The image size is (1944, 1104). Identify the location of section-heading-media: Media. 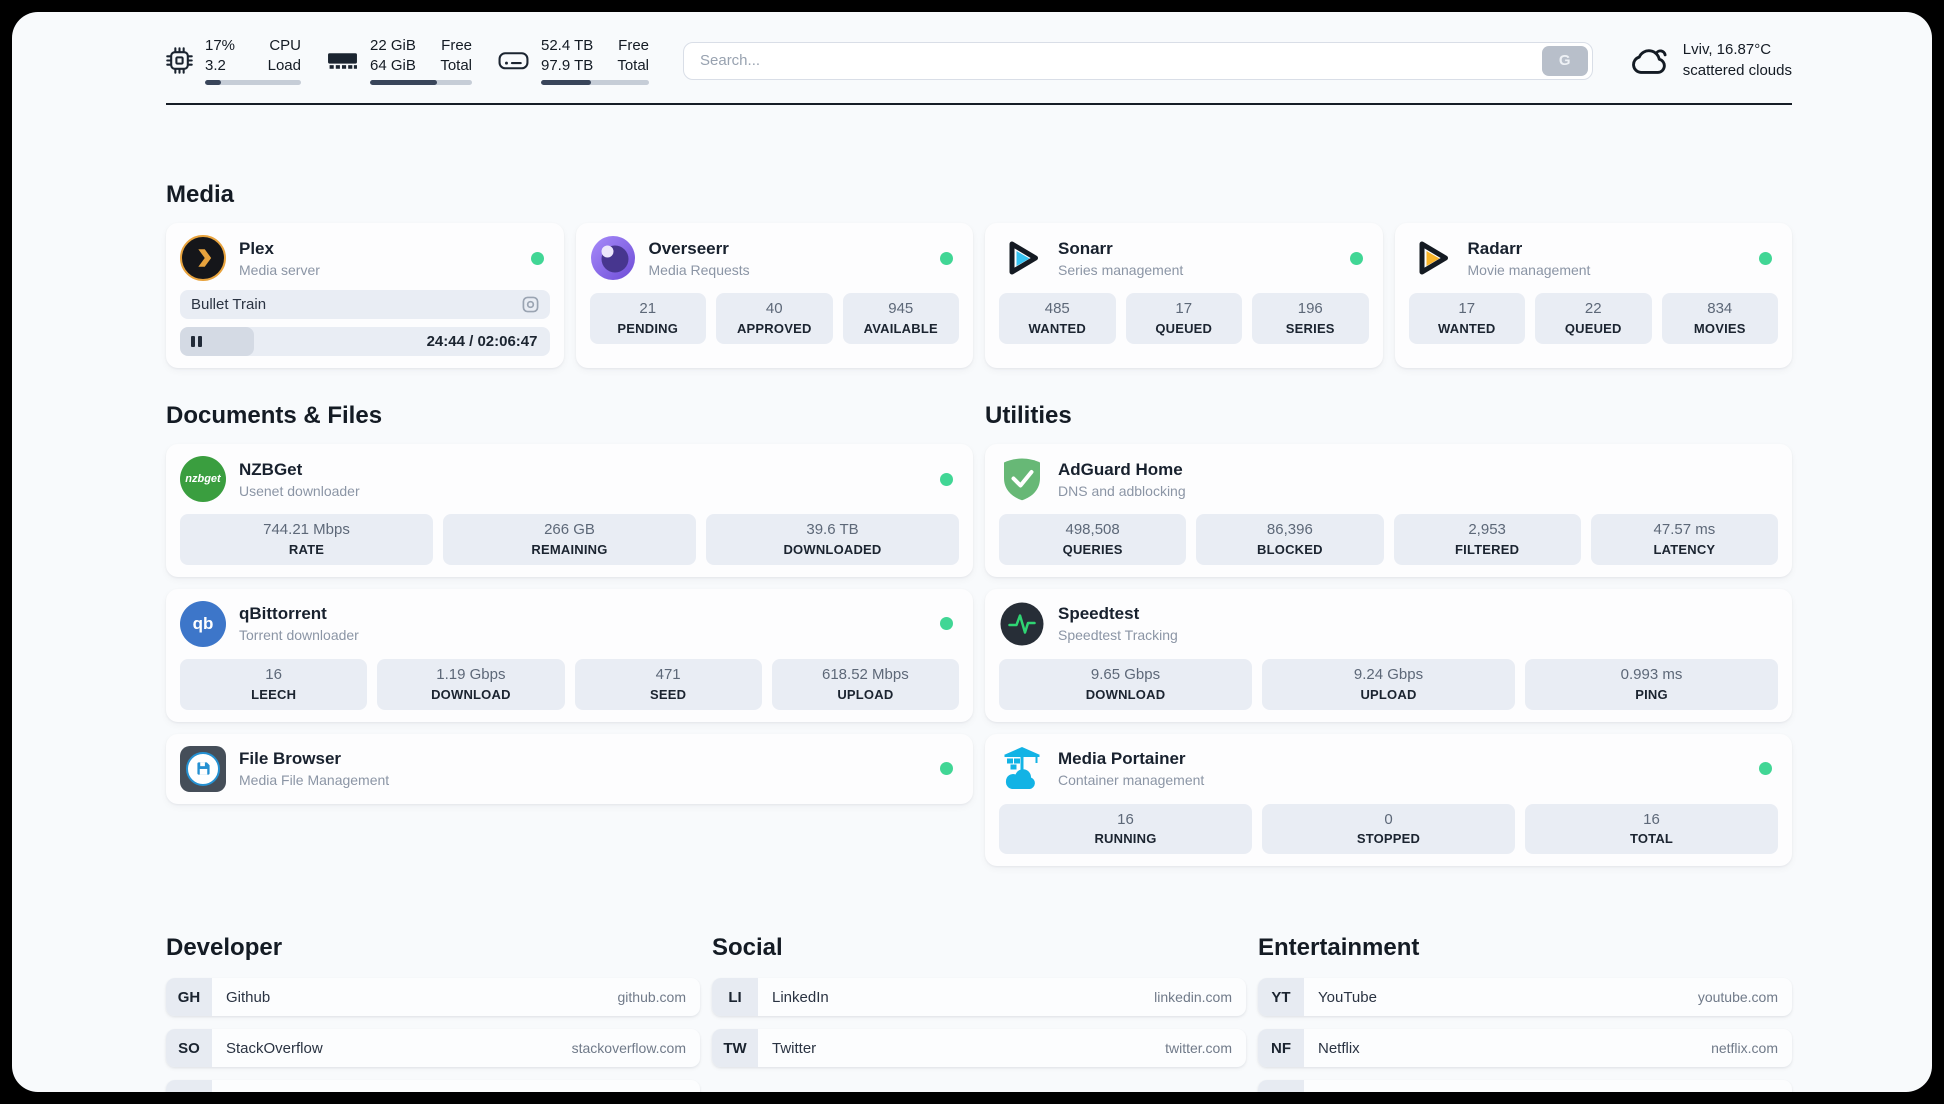
(200, 194).